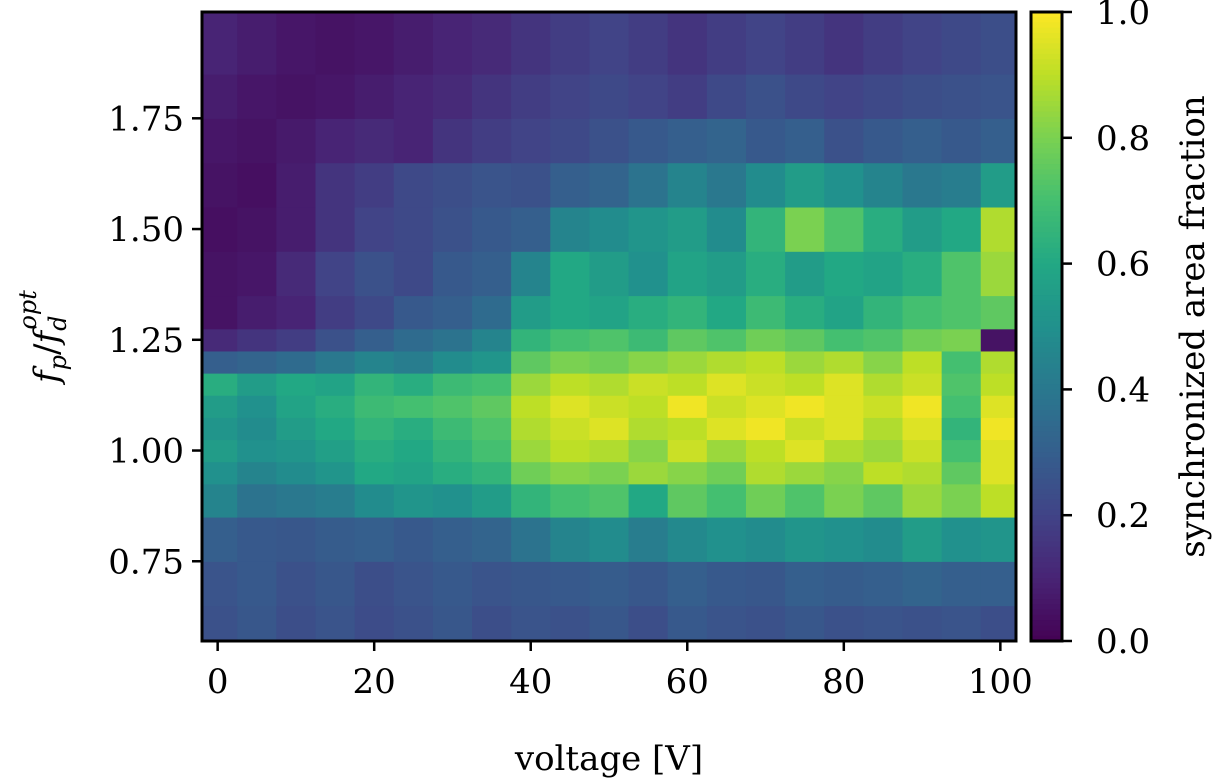 The image size is (1224, 782). Describe the element at coordinates (58, 323) in the screenshot. I see `ylabel-den-sub: d` at that location.